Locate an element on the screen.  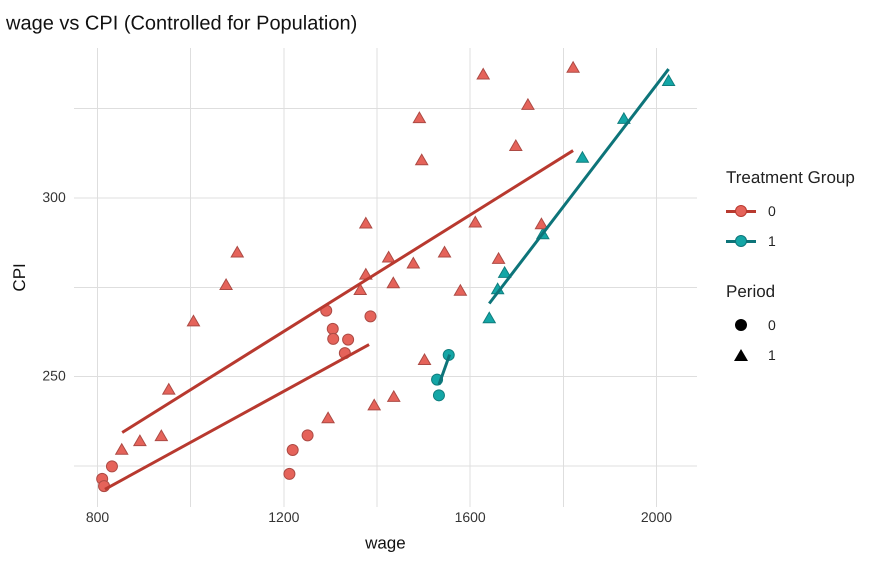
y-tick-label: 300 is located at coordinates (54, 196).